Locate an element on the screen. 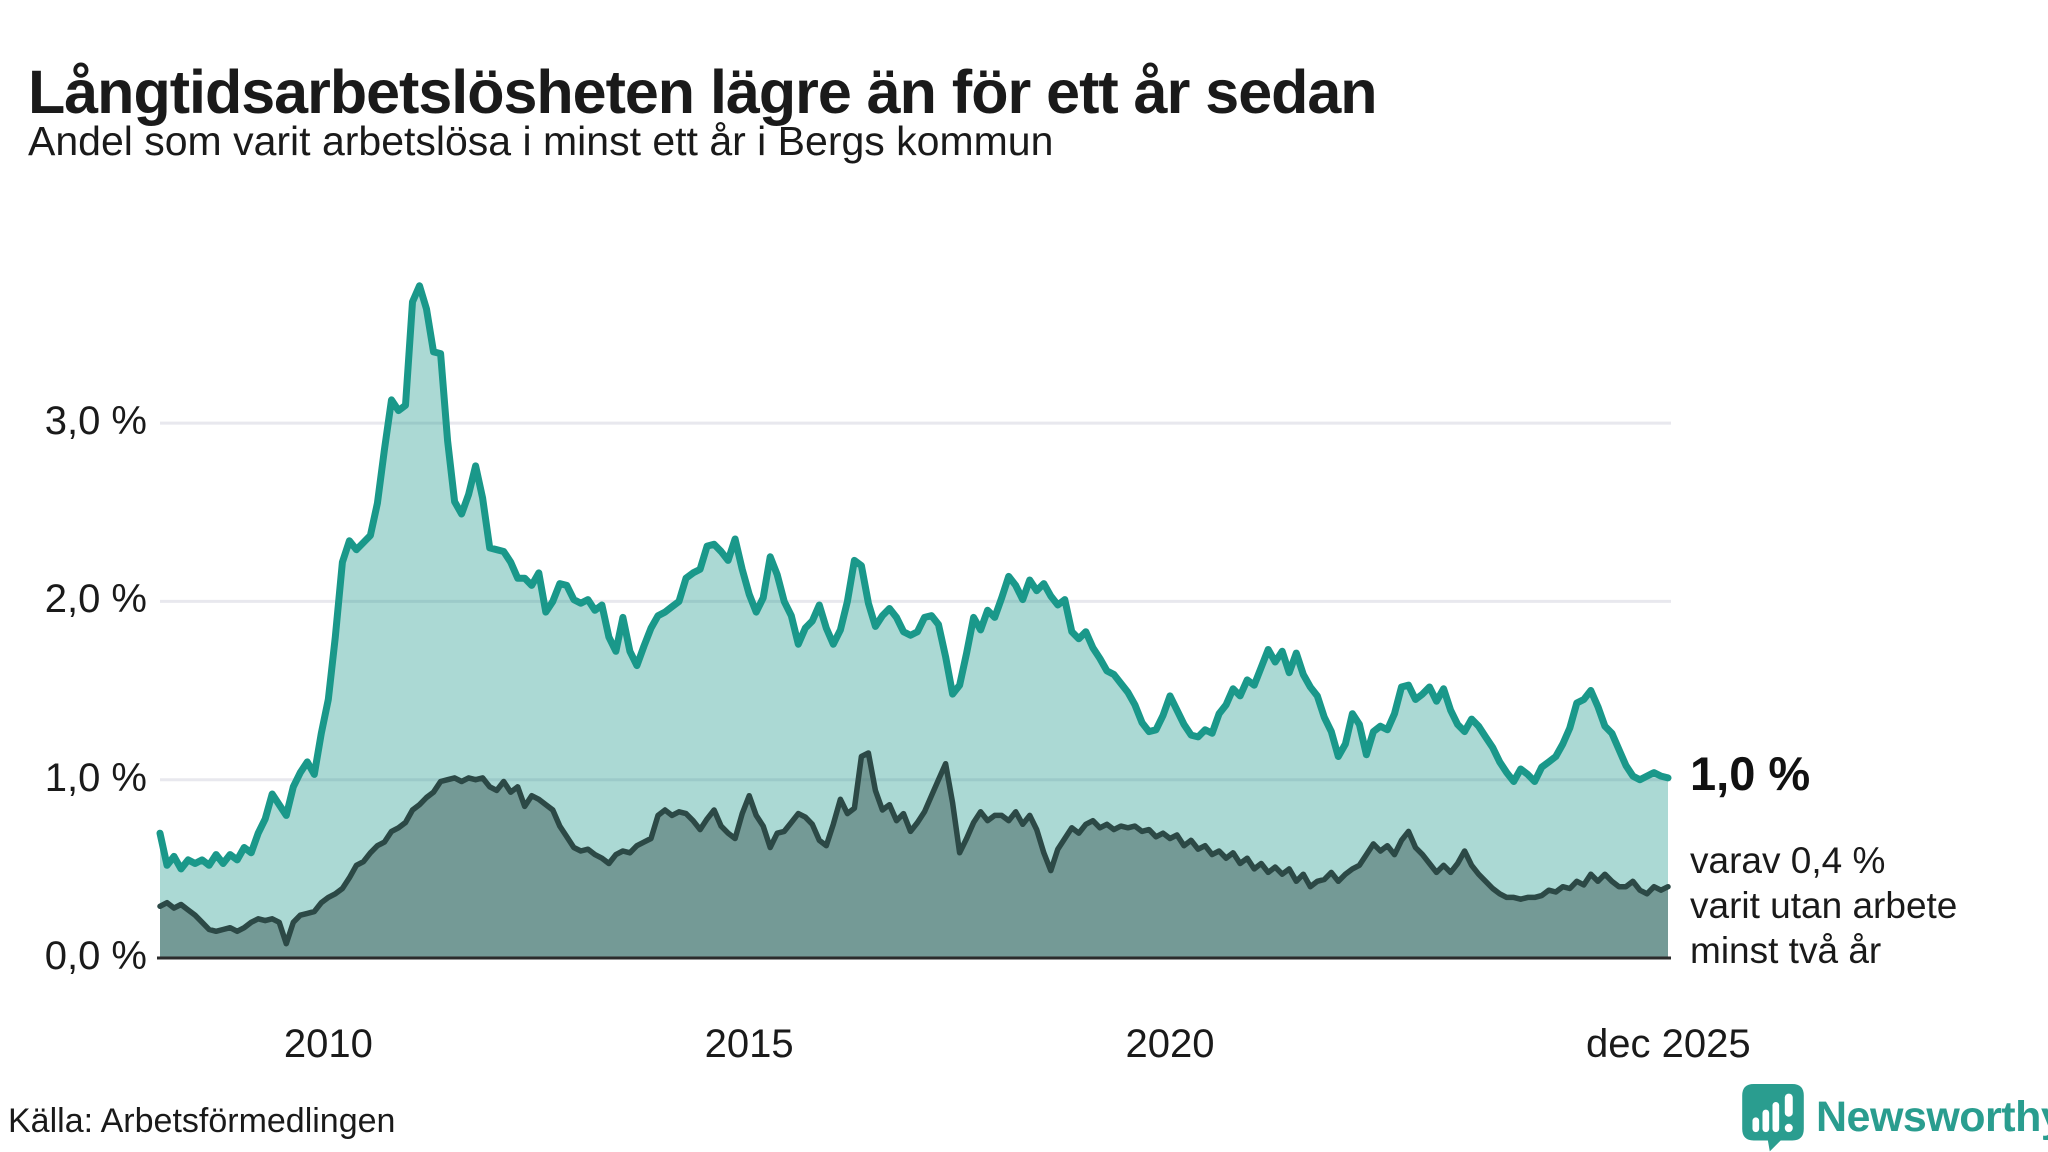 This screenshot has width=2048, height=1152. newsworthy-logo: Newsworthy is located at coordinates (1895, 1118).